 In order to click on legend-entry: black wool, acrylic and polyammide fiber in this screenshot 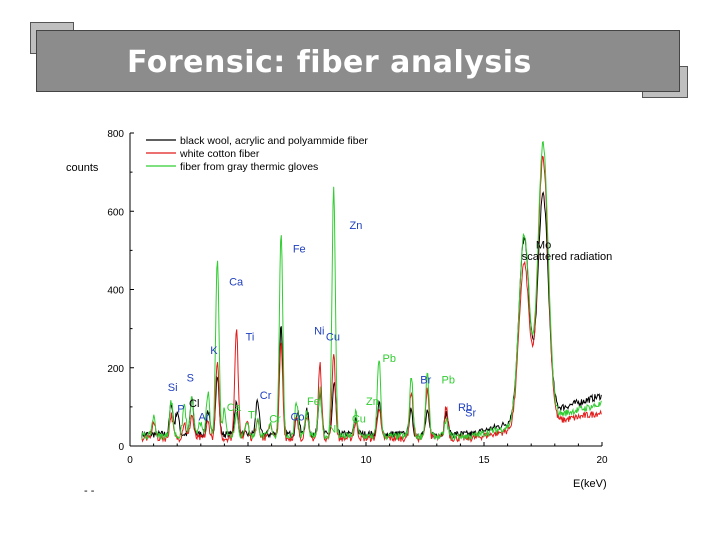, I will do `click(274, 141)`.